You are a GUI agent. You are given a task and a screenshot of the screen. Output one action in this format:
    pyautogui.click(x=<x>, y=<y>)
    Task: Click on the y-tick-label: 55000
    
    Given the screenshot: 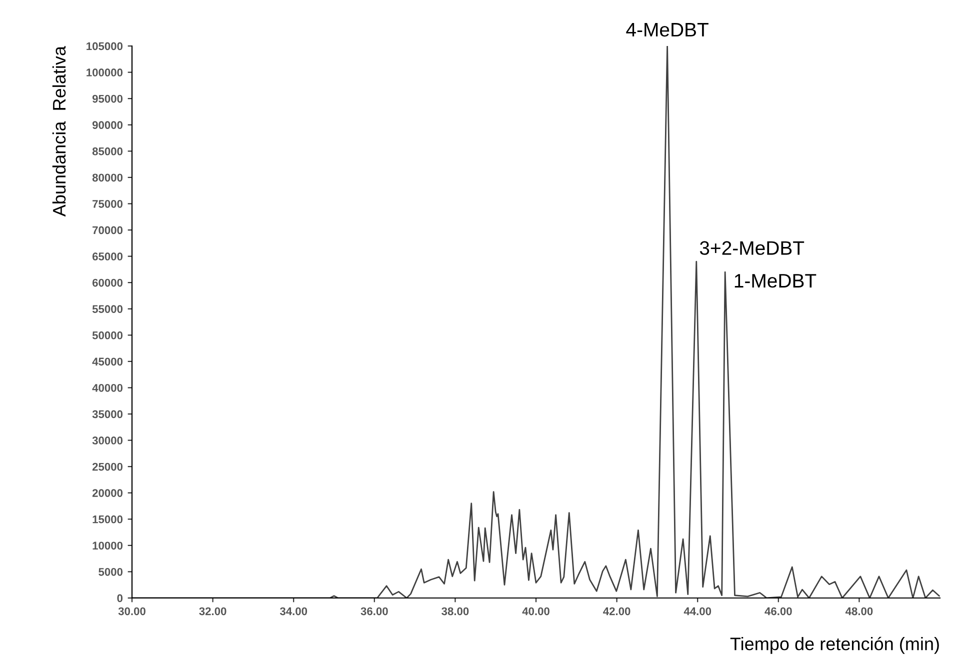 What is the action you would take?
    pyautogui.click(x=107, y=309)
    